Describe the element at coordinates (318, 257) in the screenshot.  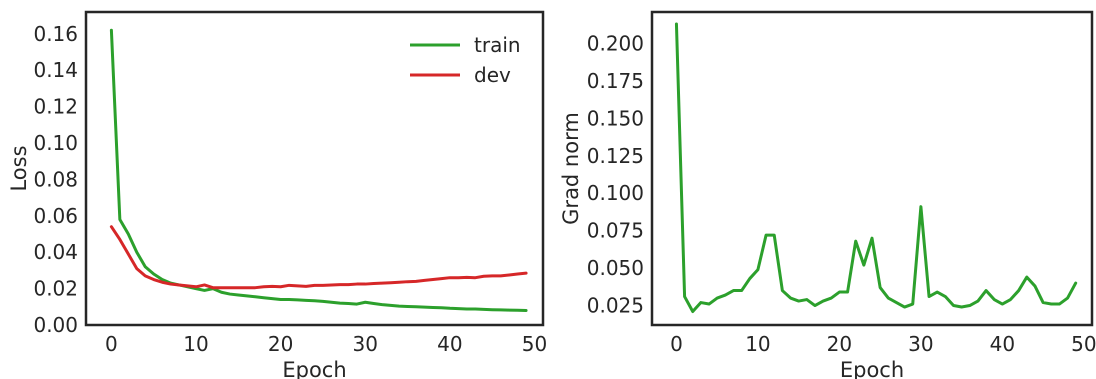
I see `series-line-dev` at that location.